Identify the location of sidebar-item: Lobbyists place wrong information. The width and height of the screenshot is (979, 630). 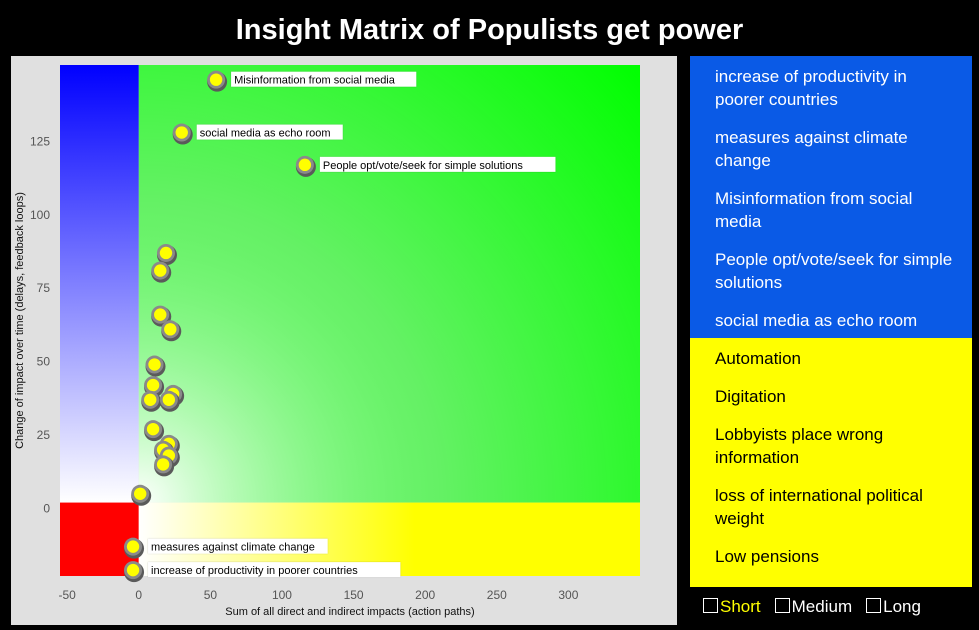
(831, 444).